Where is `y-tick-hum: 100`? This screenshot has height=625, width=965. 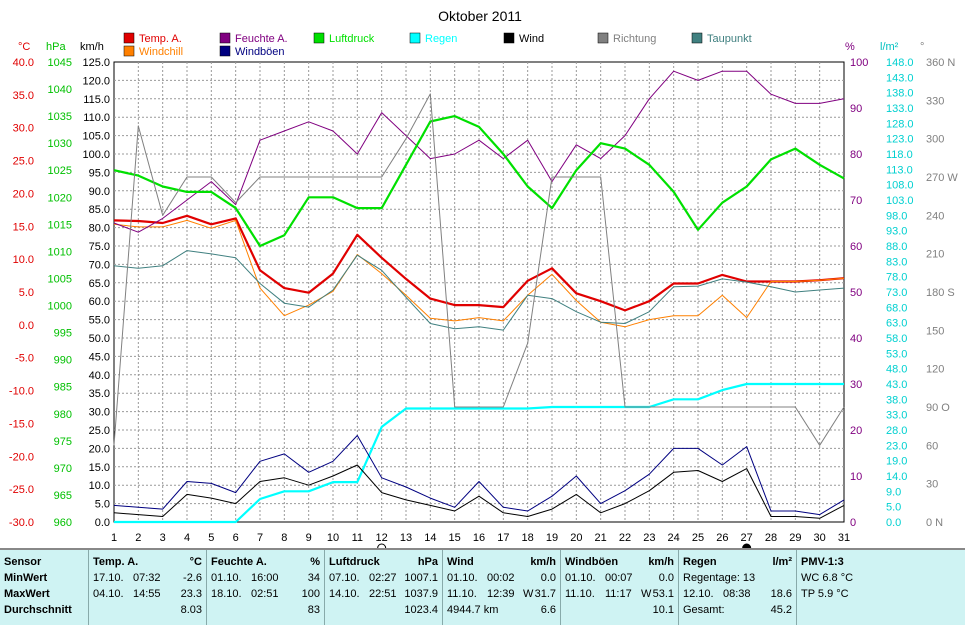 y-tick-hum: 100 is located at coordinates (859, 63).